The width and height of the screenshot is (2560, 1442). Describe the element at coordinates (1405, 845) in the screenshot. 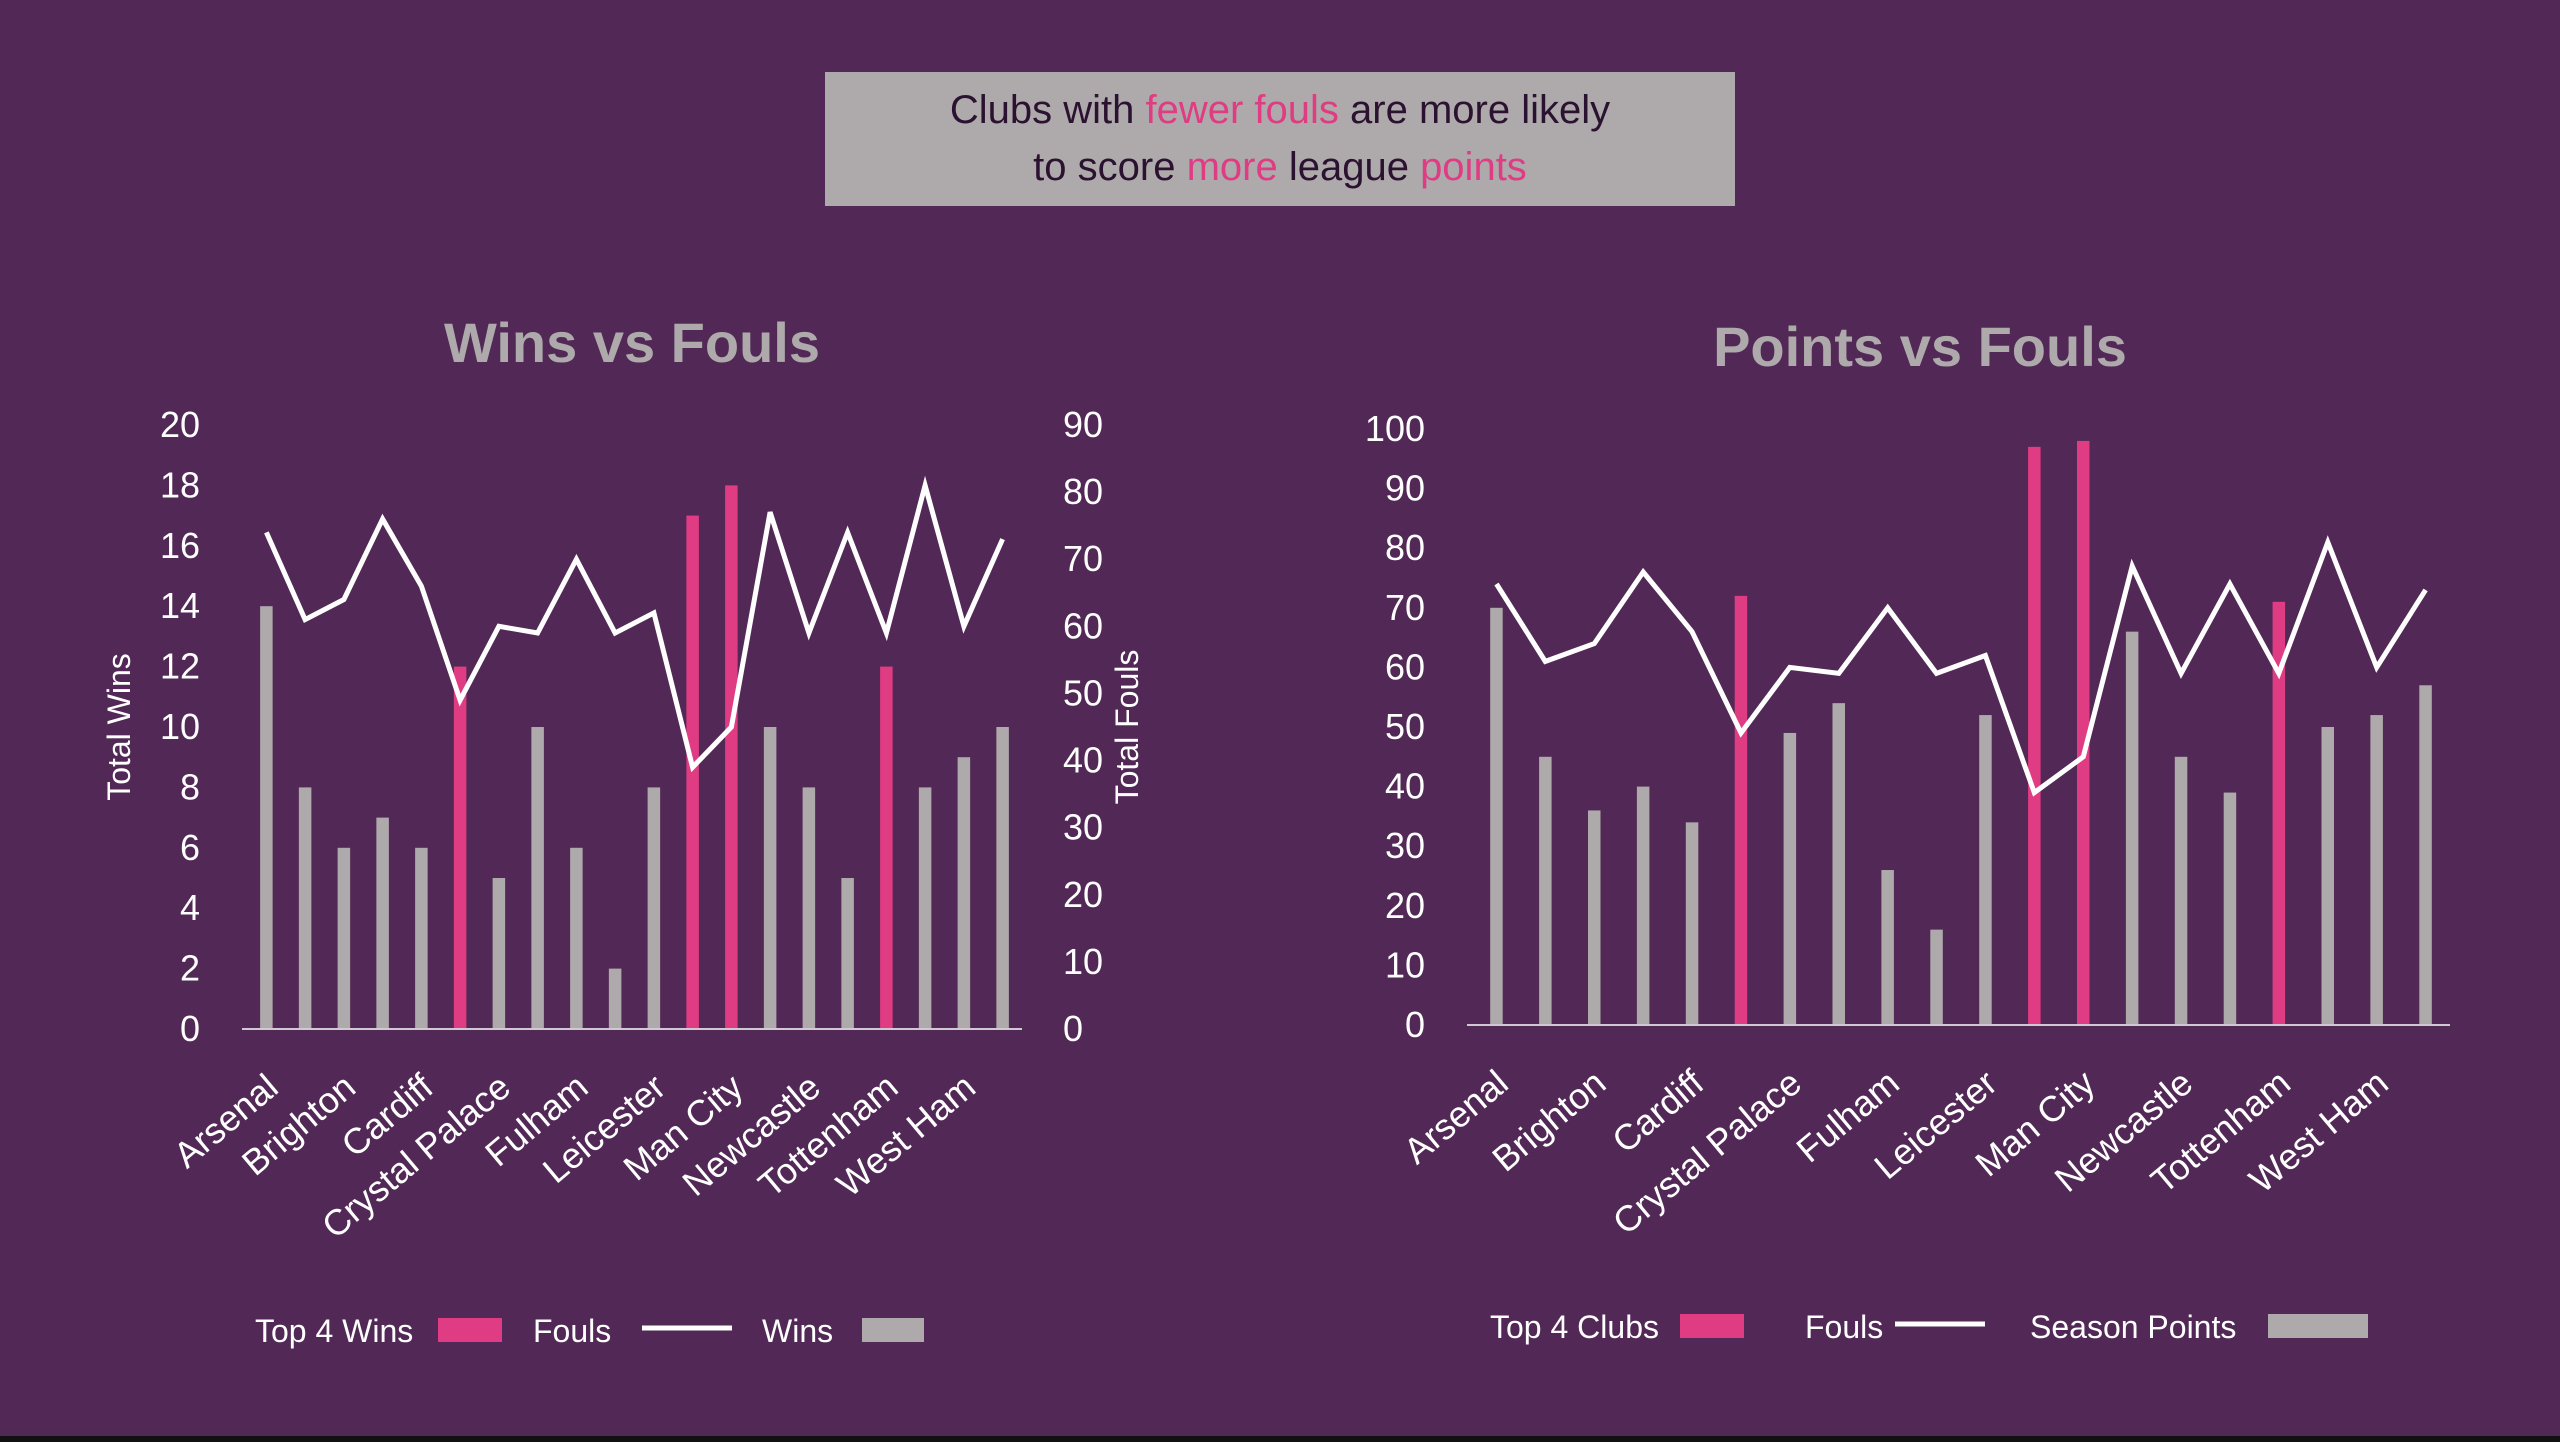

I see `y-tick-label: 30` at that location.